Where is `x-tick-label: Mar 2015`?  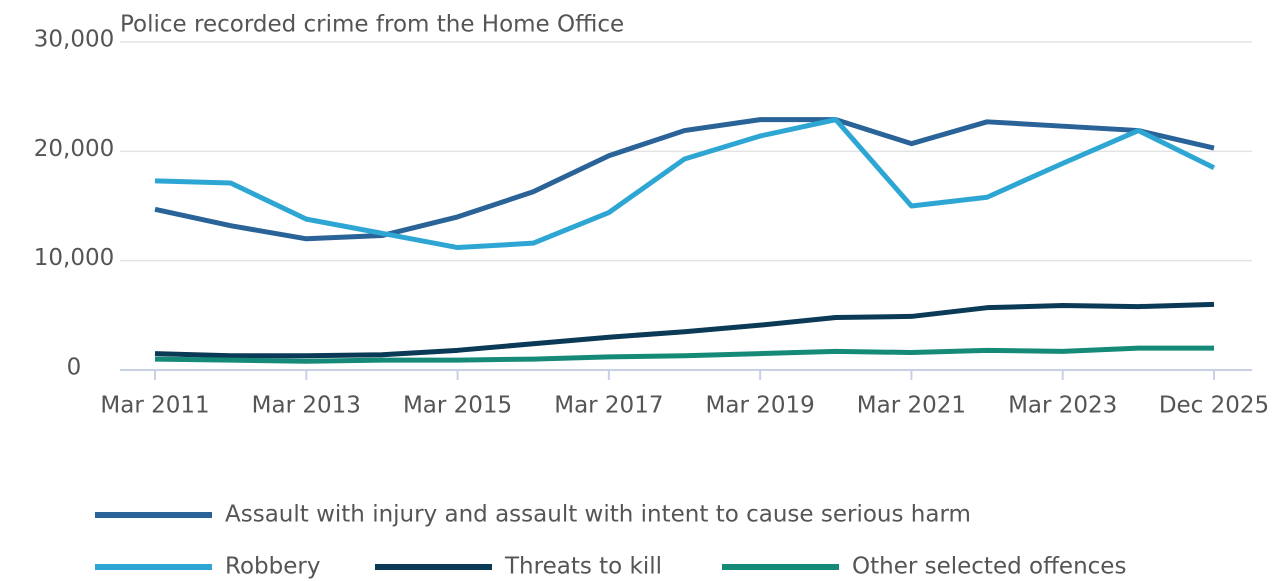 x-tick-label: Mar 2015 is located at coordinates (457, 406).